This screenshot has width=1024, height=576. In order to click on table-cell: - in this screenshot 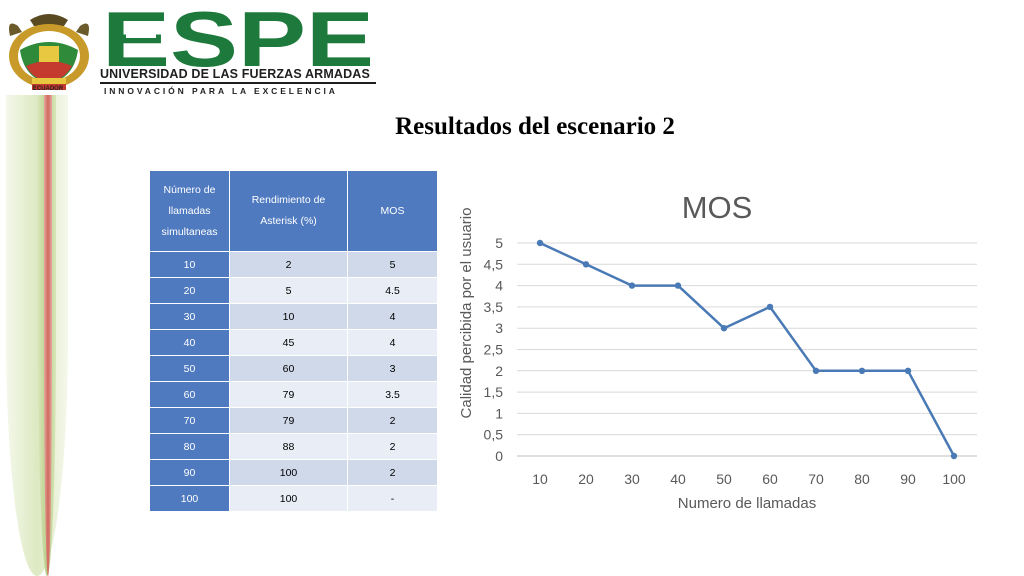, I will do `click(392, 498)`.